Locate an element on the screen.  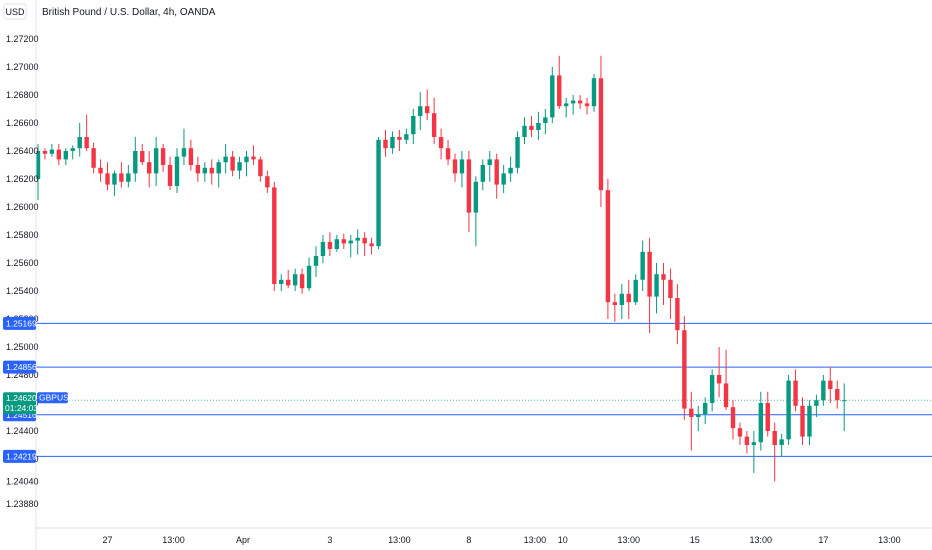
level-price-value: 1.24856 is located at coordinates (21, 367).